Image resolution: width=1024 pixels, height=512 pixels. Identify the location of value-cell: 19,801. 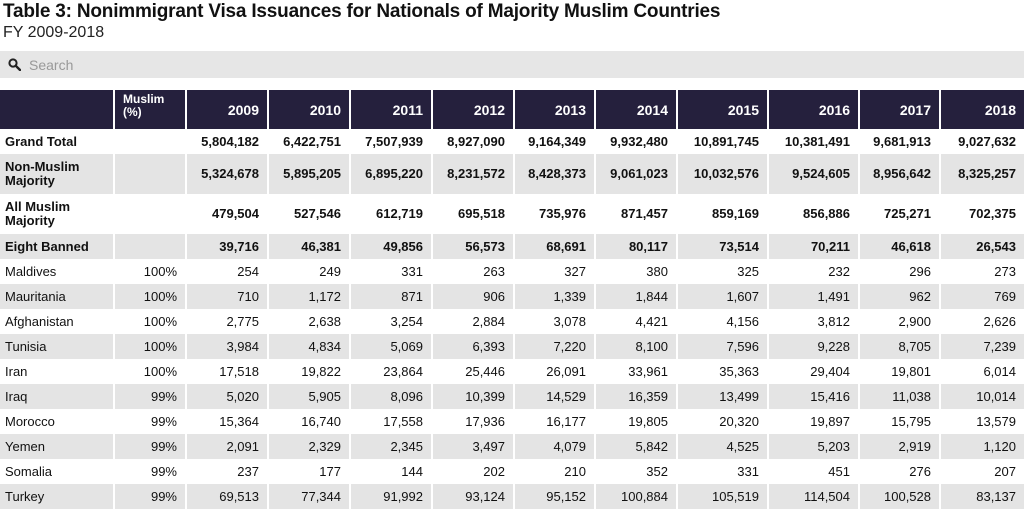
(899, 371).